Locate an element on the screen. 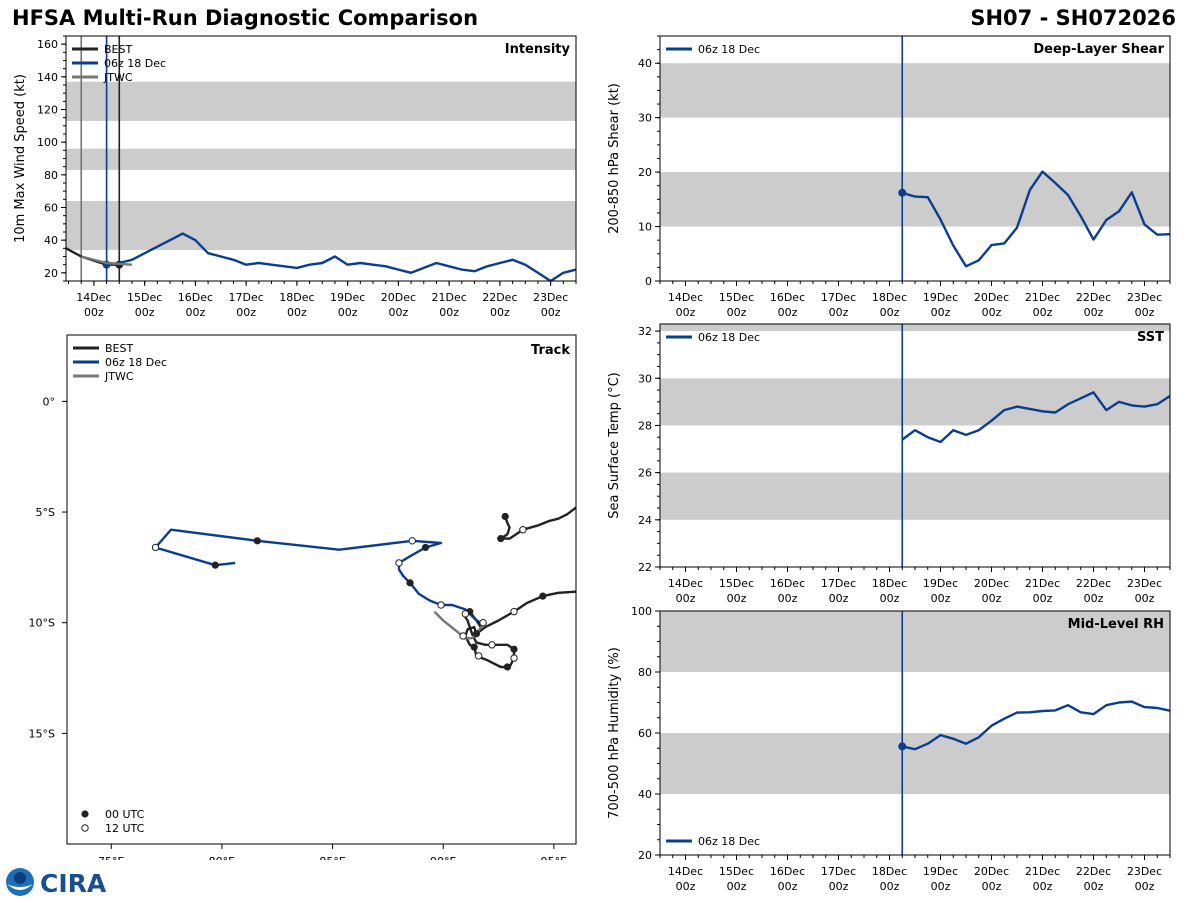 The width and height of the screenshot is (1200, 900). shear-xtick-label: 17Dec is located at coordinates (838, 297).